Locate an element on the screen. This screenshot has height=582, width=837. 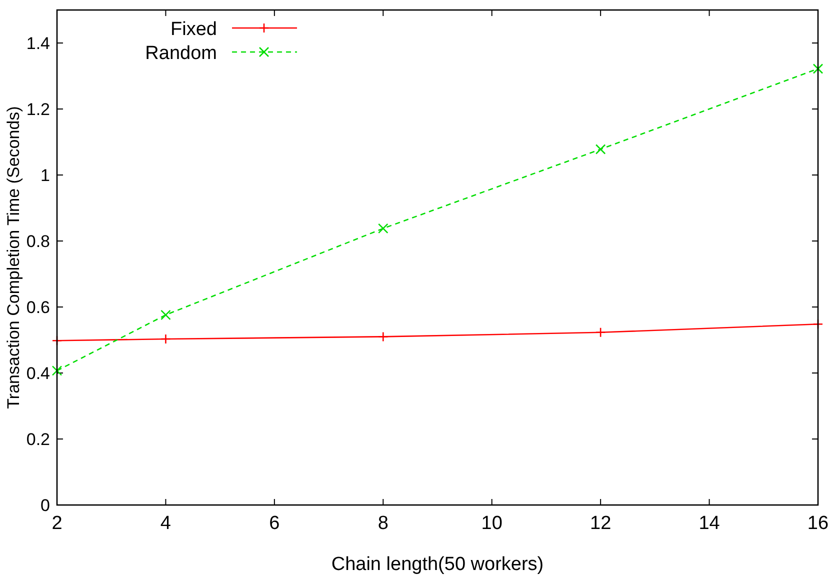
x-tick-label: 12 is located at coordinates (601, 523).